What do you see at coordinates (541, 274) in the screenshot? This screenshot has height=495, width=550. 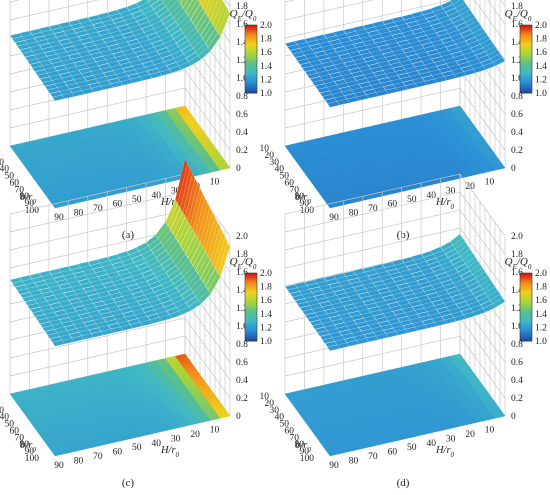 I see `colorbar-tick-label: 2.0` at bounding box center [541, 274].